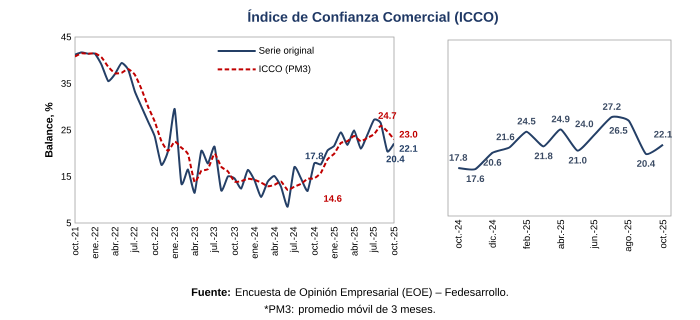  I want to click on data-label: 21.8, so click(543, 156).